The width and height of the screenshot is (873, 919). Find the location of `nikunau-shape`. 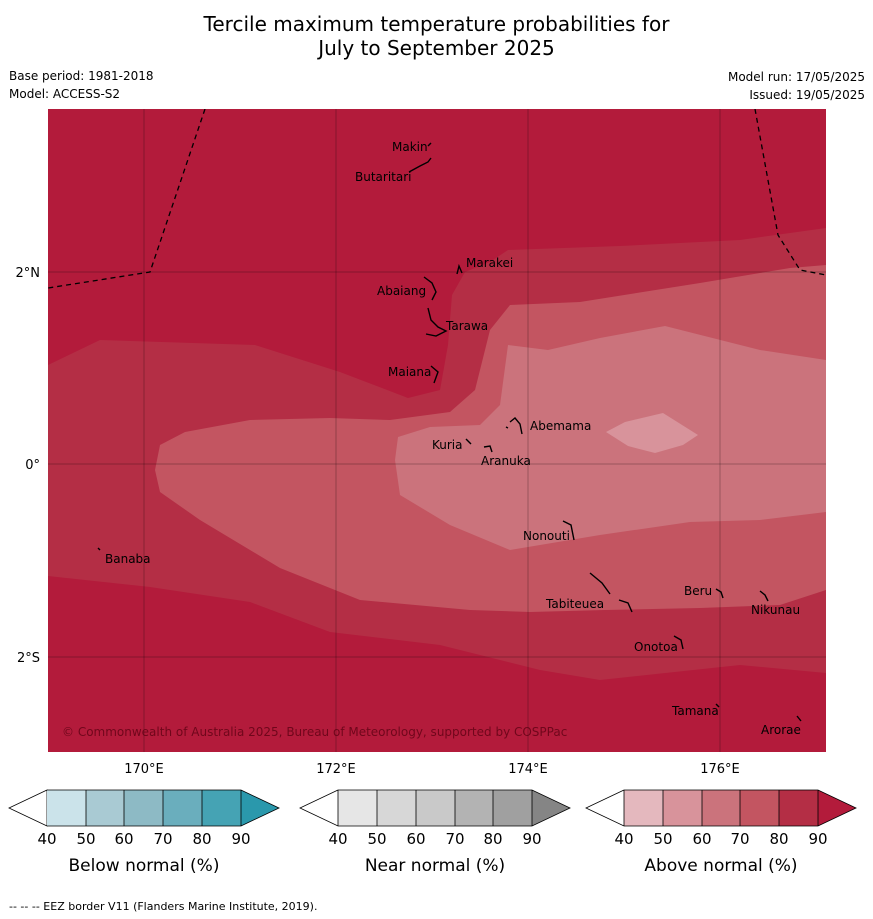

nikunau-shape is located at coordinates (764, 596).